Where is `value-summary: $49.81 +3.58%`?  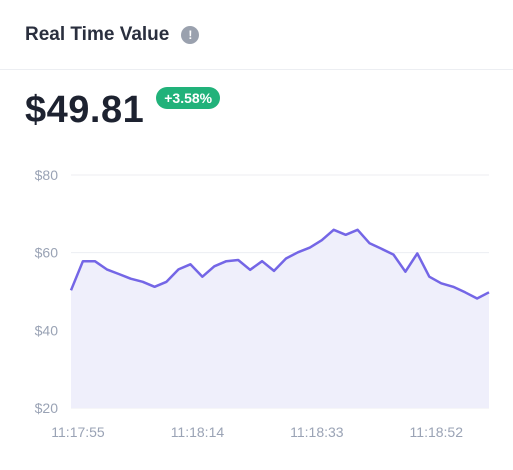
value-summary: $49.81 +3.58% is located at coordinates (123, 110).